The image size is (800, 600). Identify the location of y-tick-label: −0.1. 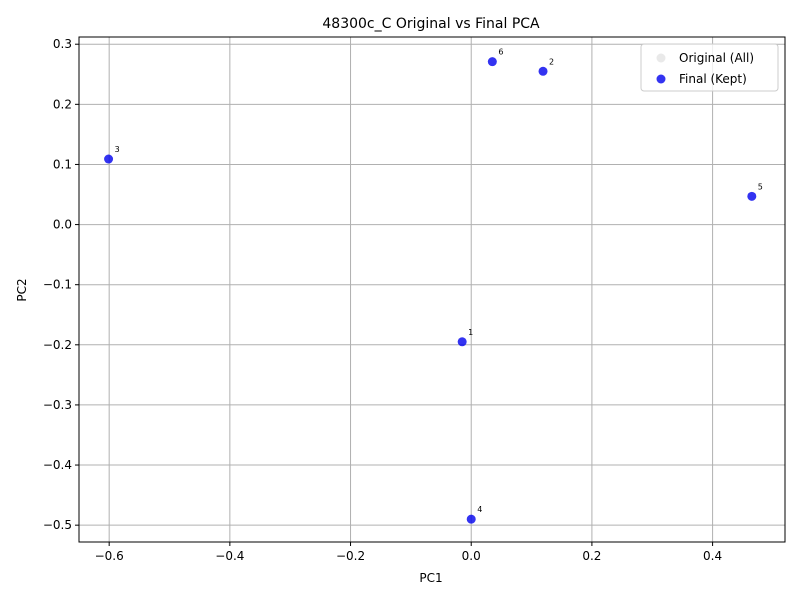
(57, 285).